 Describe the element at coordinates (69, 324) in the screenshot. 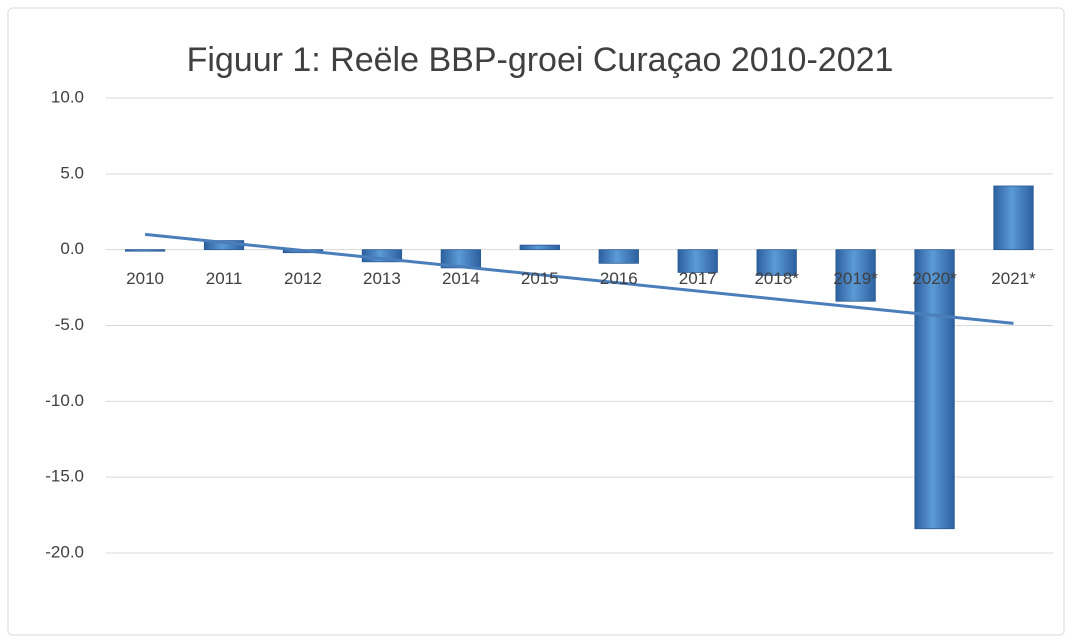

I see `y-tick-label: -5.0` at that location.